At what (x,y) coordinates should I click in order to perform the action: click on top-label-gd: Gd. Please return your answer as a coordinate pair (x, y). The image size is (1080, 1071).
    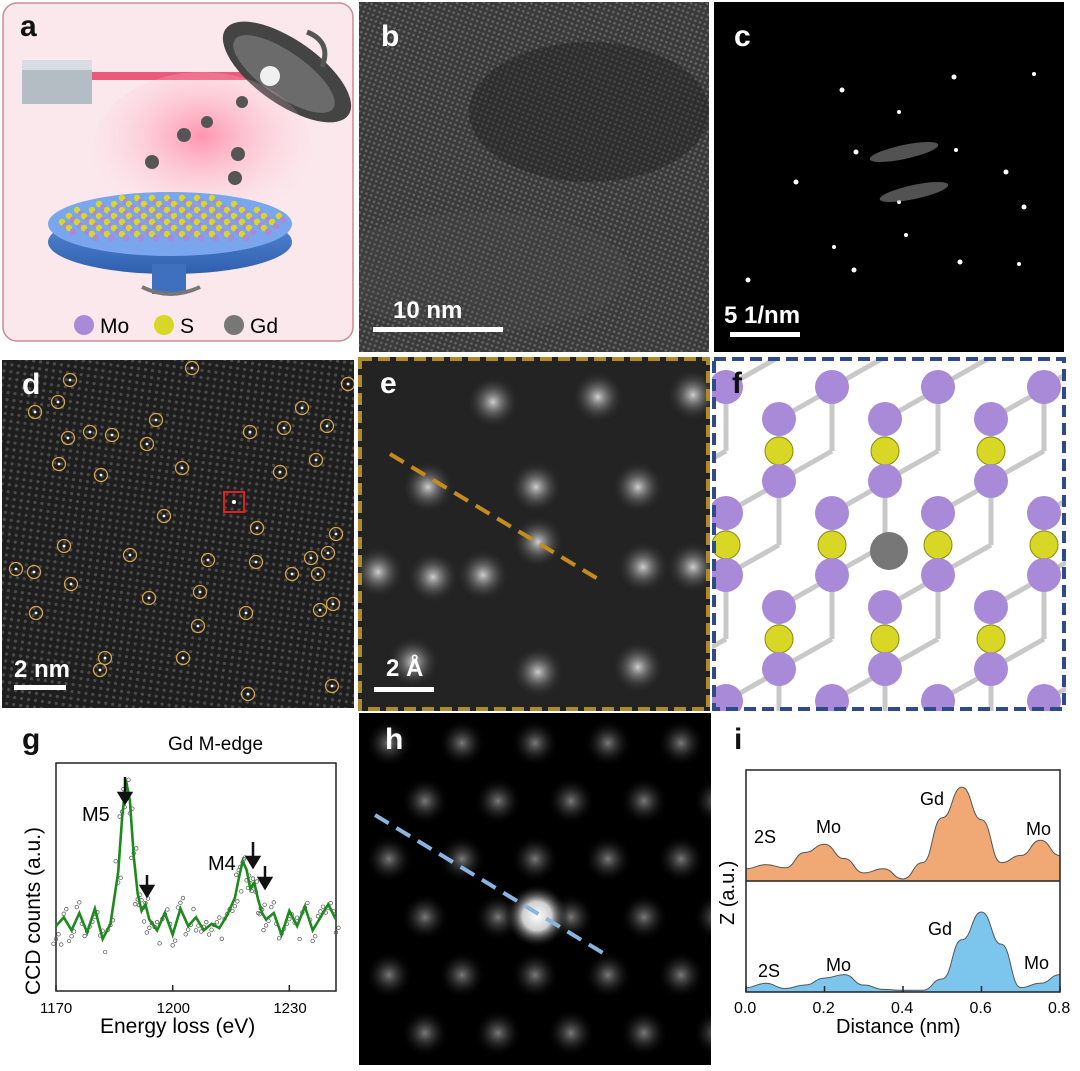
    Looking at the image, I should click on (932, 799).